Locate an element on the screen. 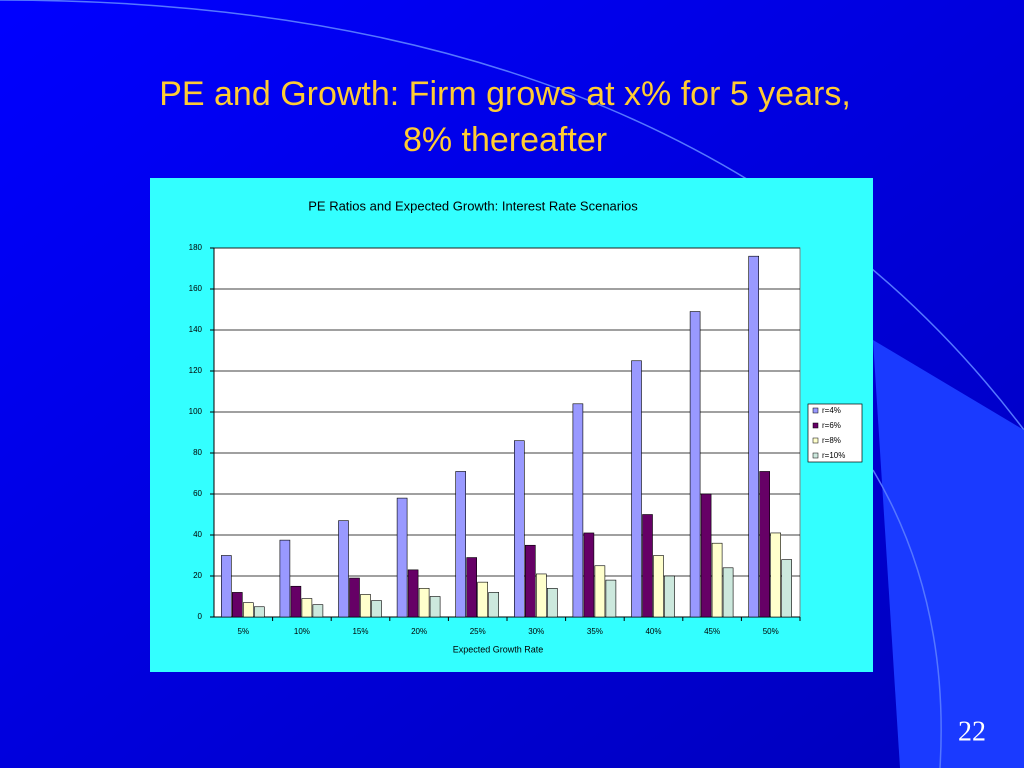 The height and width of the screenshot is (773, 1024). x-tick-label: 5% is located at coordinates (244, 631).